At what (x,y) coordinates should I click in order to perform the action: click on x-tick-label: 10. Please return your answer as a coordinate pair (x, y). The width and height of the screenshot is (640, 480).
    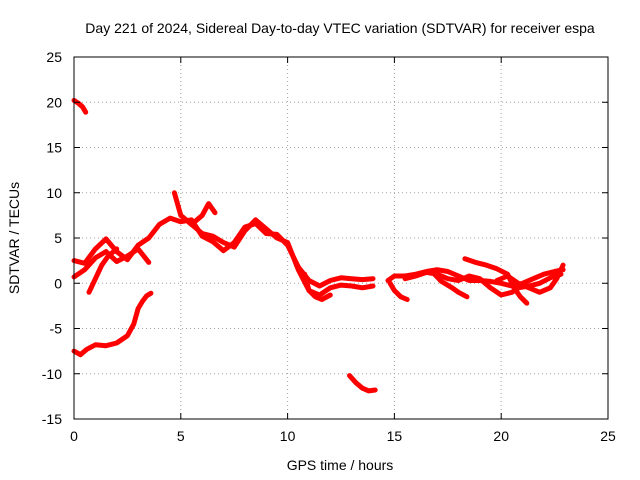
    Looking at the image, I should click on (288, 436).